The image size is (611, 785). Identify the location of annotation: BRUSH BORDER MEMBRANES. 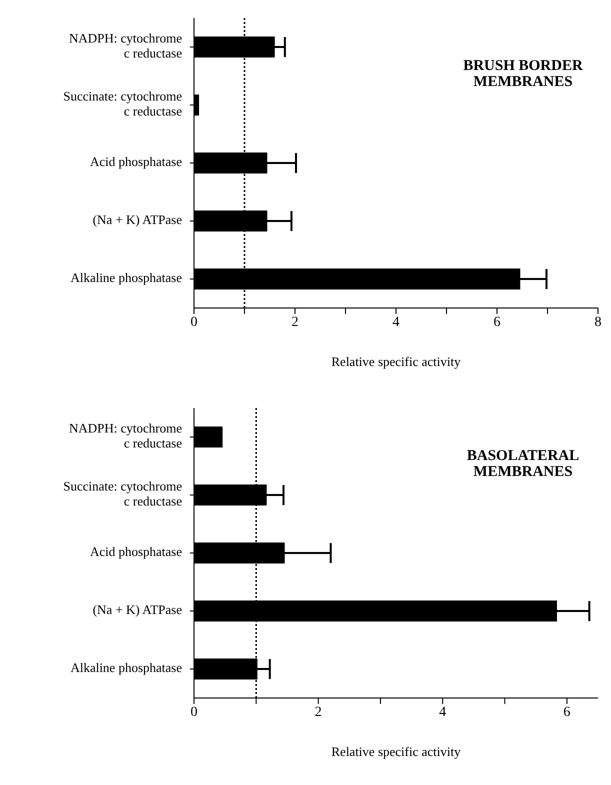
(523, 74).